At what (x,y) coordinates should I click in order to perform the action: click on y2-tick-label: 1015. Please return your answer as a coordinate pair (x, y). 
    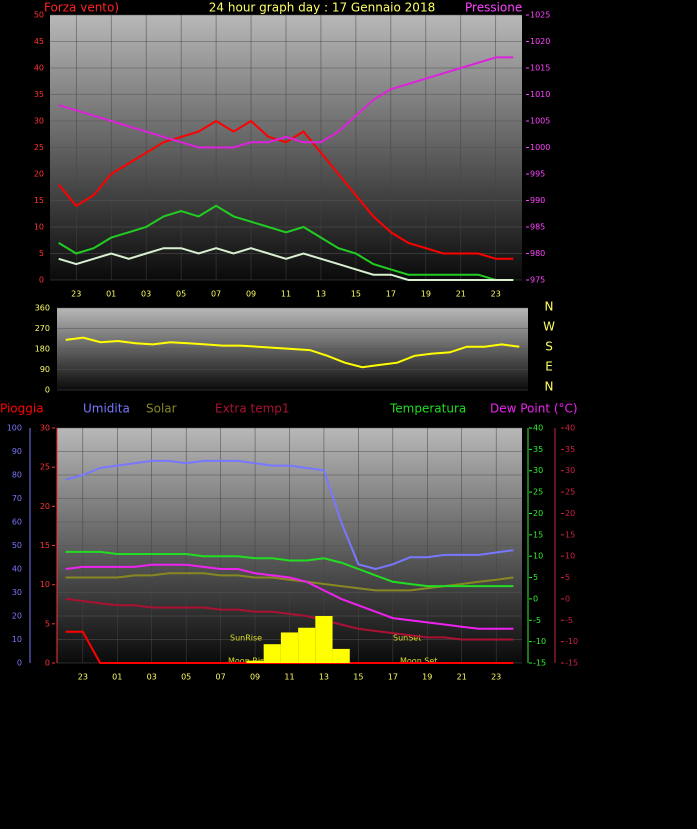
    Looking at the image, I should click on (540, 68).